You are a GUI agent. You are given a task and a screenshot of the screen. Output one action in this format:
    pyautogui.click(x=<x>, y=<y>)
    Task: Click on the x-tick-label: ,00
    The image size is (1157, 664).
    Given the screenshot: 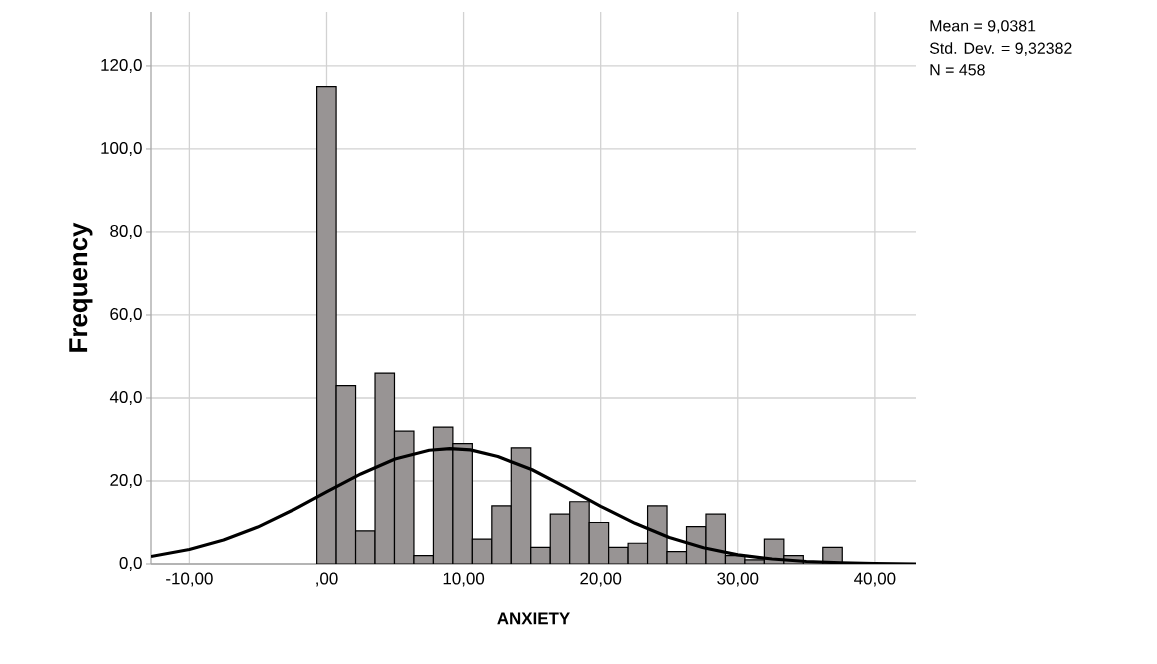 What is the action you would take?
    pyautogui.click(x=327, y=579)
    